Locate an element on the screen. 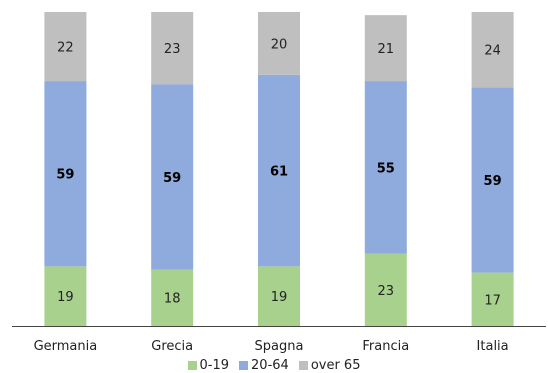 This screenshot has height=373, width=548. data-label-spagna-20-64: 61 is located at coordinates (279, 172).